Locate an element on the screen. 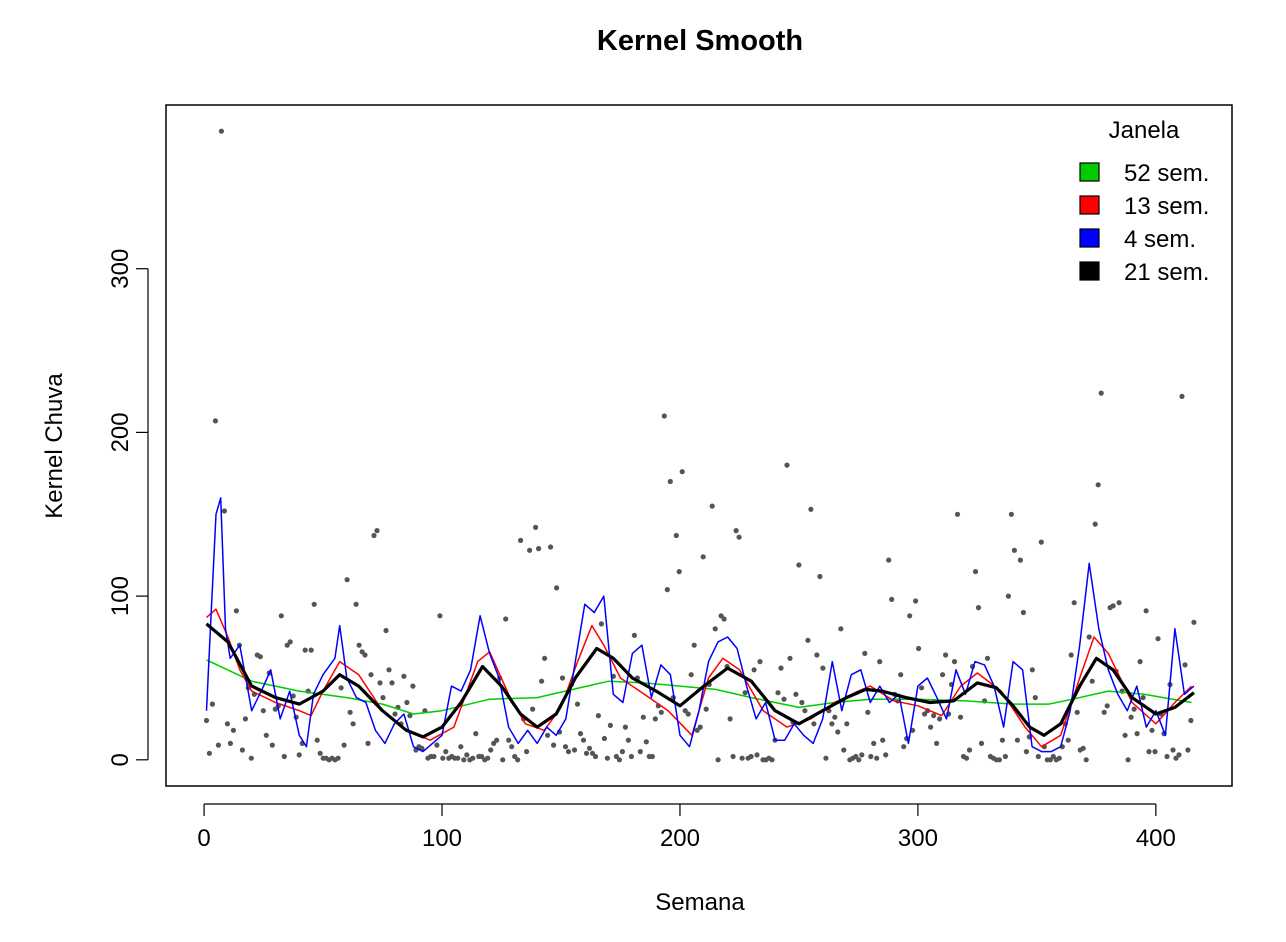  x-axis-label: Semana is located at coordinates (700, 902).